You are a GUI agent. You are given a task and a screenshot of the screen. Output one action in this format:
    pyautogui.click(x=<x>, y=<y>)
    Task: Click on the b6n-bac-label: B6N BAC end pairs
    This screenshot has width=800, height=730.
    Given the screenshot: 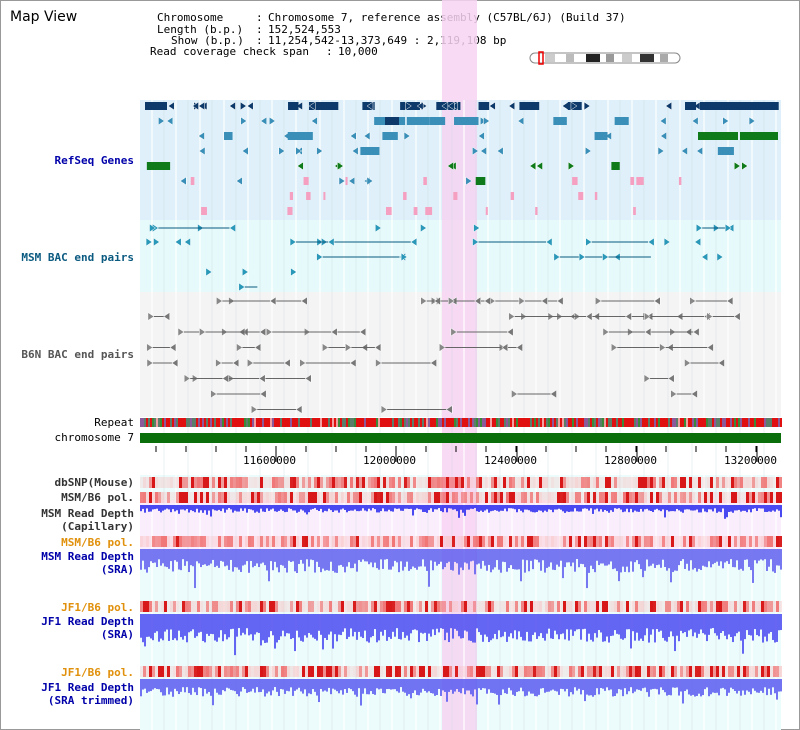 What is the action you would take?
    pyautogui.click(x=77, y=354)
    